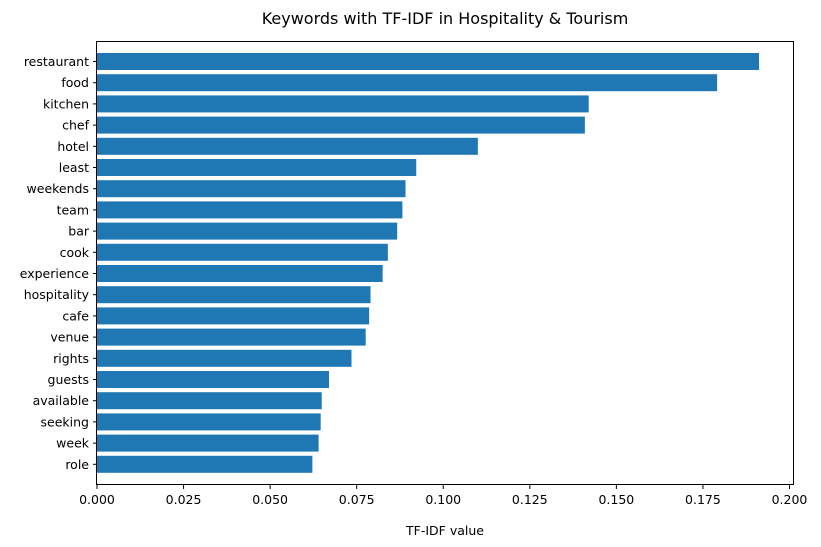  What do you see at coordinates (444, 530) in the screenshot?
I see `x-axis-label: TF-IDF value` at bounding box center [444, 530].